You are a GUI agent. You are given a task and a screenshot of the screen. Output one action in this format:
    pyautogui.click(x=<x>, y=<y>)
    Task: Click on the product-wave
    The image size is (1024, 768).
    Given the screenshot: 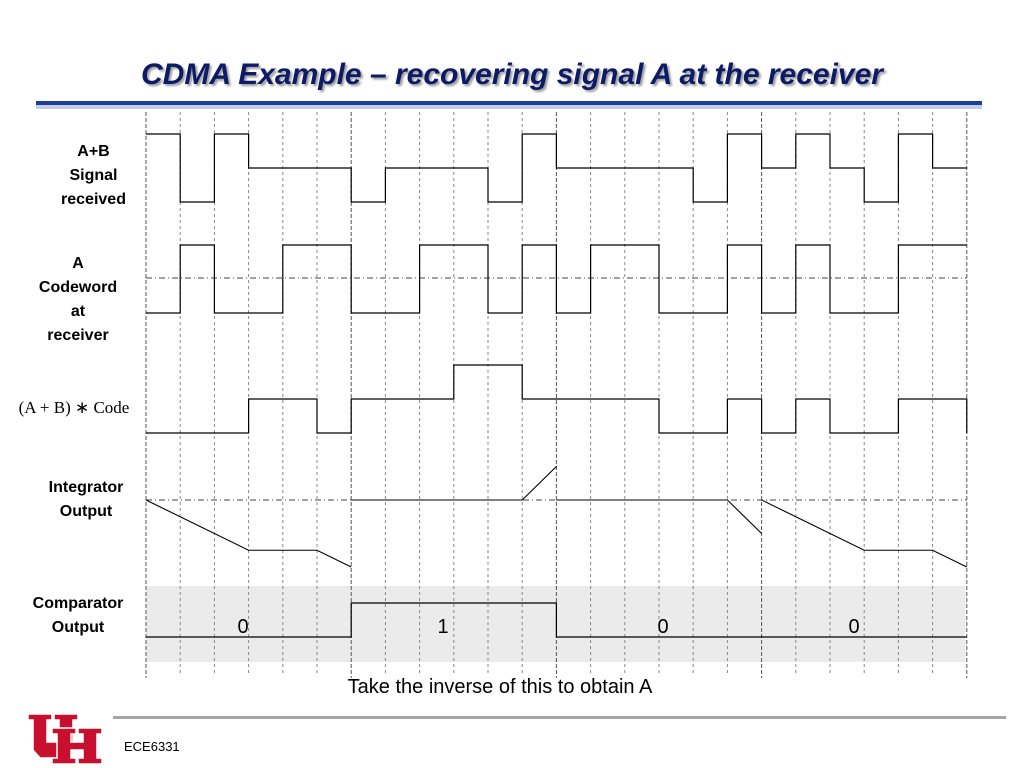 What is the action you would take?
    pyautogui.click(x=557, y=399)
    